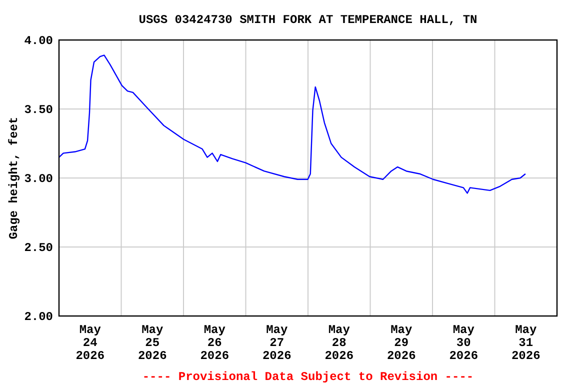  Describe the element at coordinates (38, 110) in the screenshot. I see `y-tick-label: 3.50` at that location.